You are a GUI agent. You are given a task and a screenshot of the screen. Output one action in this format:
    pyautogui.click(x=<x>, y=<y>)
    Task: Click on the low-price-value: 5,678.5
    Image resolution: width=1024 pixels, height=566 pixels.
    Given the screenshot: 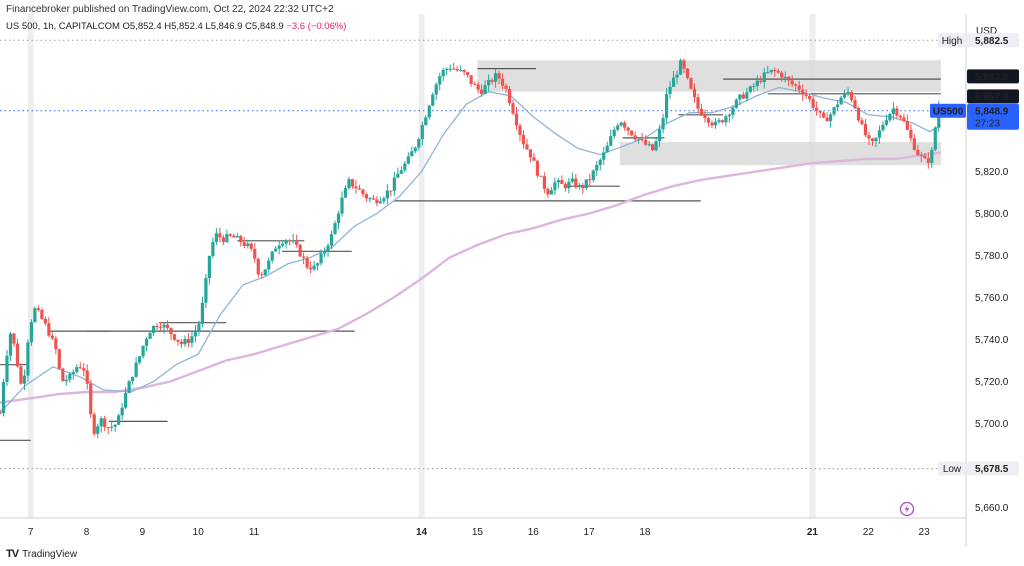 What is the action you would take?
    pyautogui.click(x=992, y=469)
    